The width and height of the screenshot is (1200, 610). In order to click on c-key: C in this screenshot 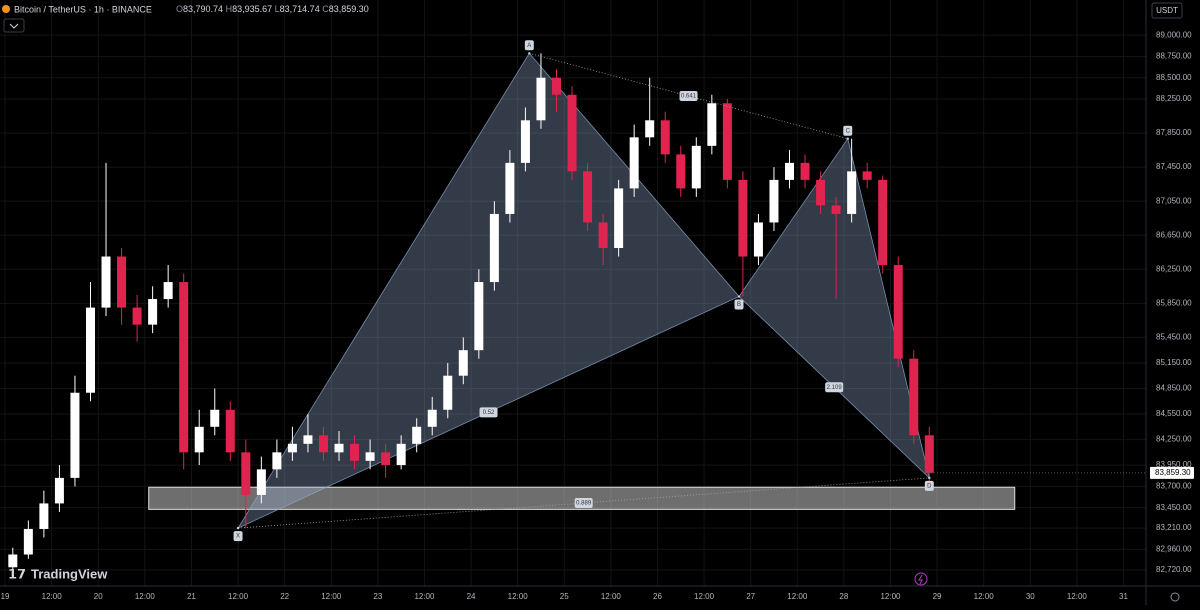, I will do `click(325, 9)`.